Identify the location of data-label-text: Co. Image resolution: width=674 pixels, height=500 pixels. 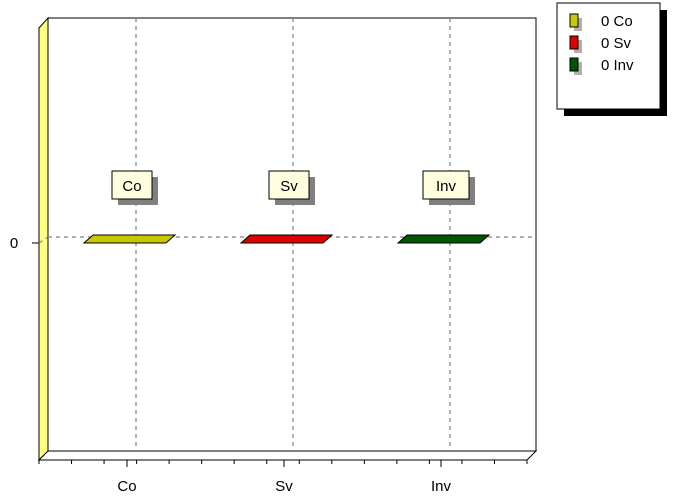
(131, 186).